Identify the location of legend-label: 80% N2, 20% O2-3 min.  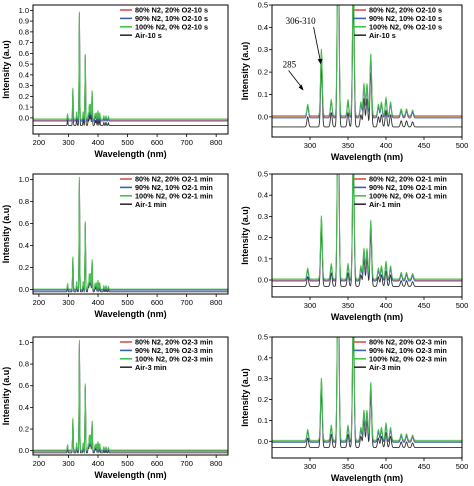
(174, 342).